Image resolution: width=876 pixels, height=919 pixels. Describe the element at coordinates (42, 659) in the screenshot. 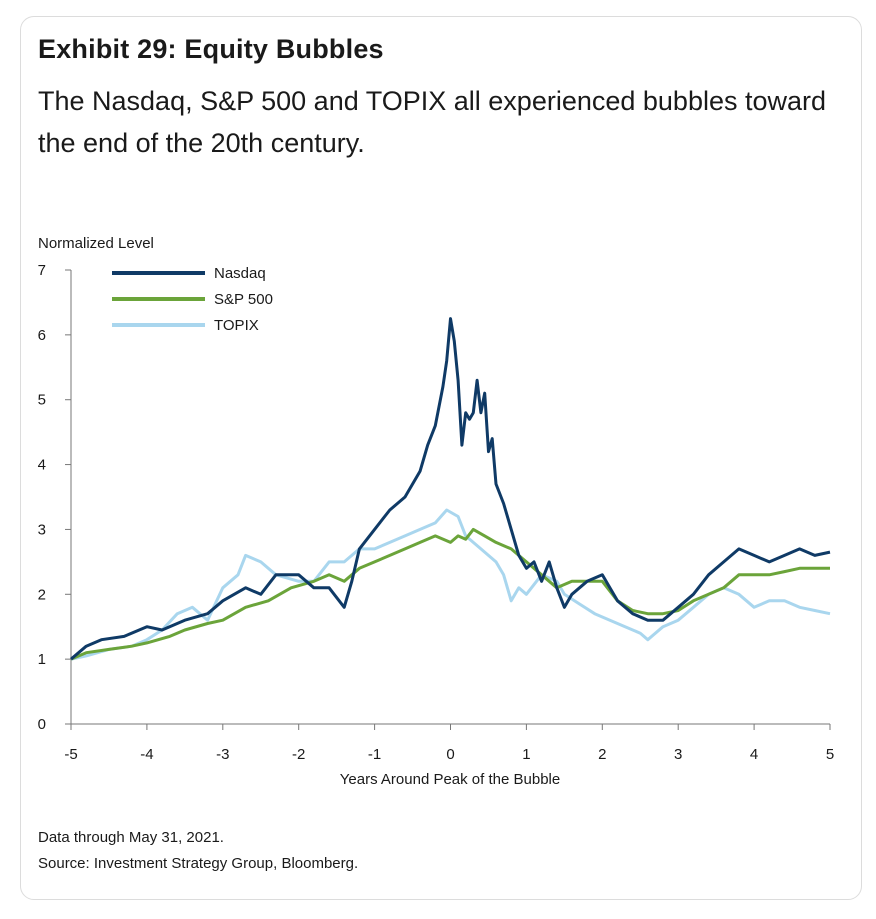

I see `y-tick-label: 1` at that location.